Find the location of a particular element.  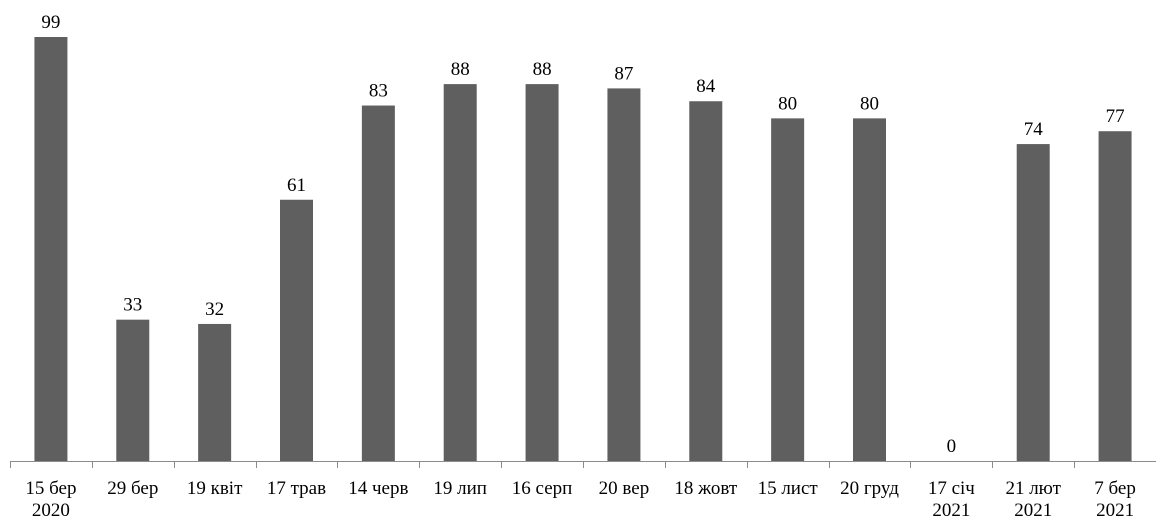

x-tick-label: 14 черв is located at coordinates (378, 488).